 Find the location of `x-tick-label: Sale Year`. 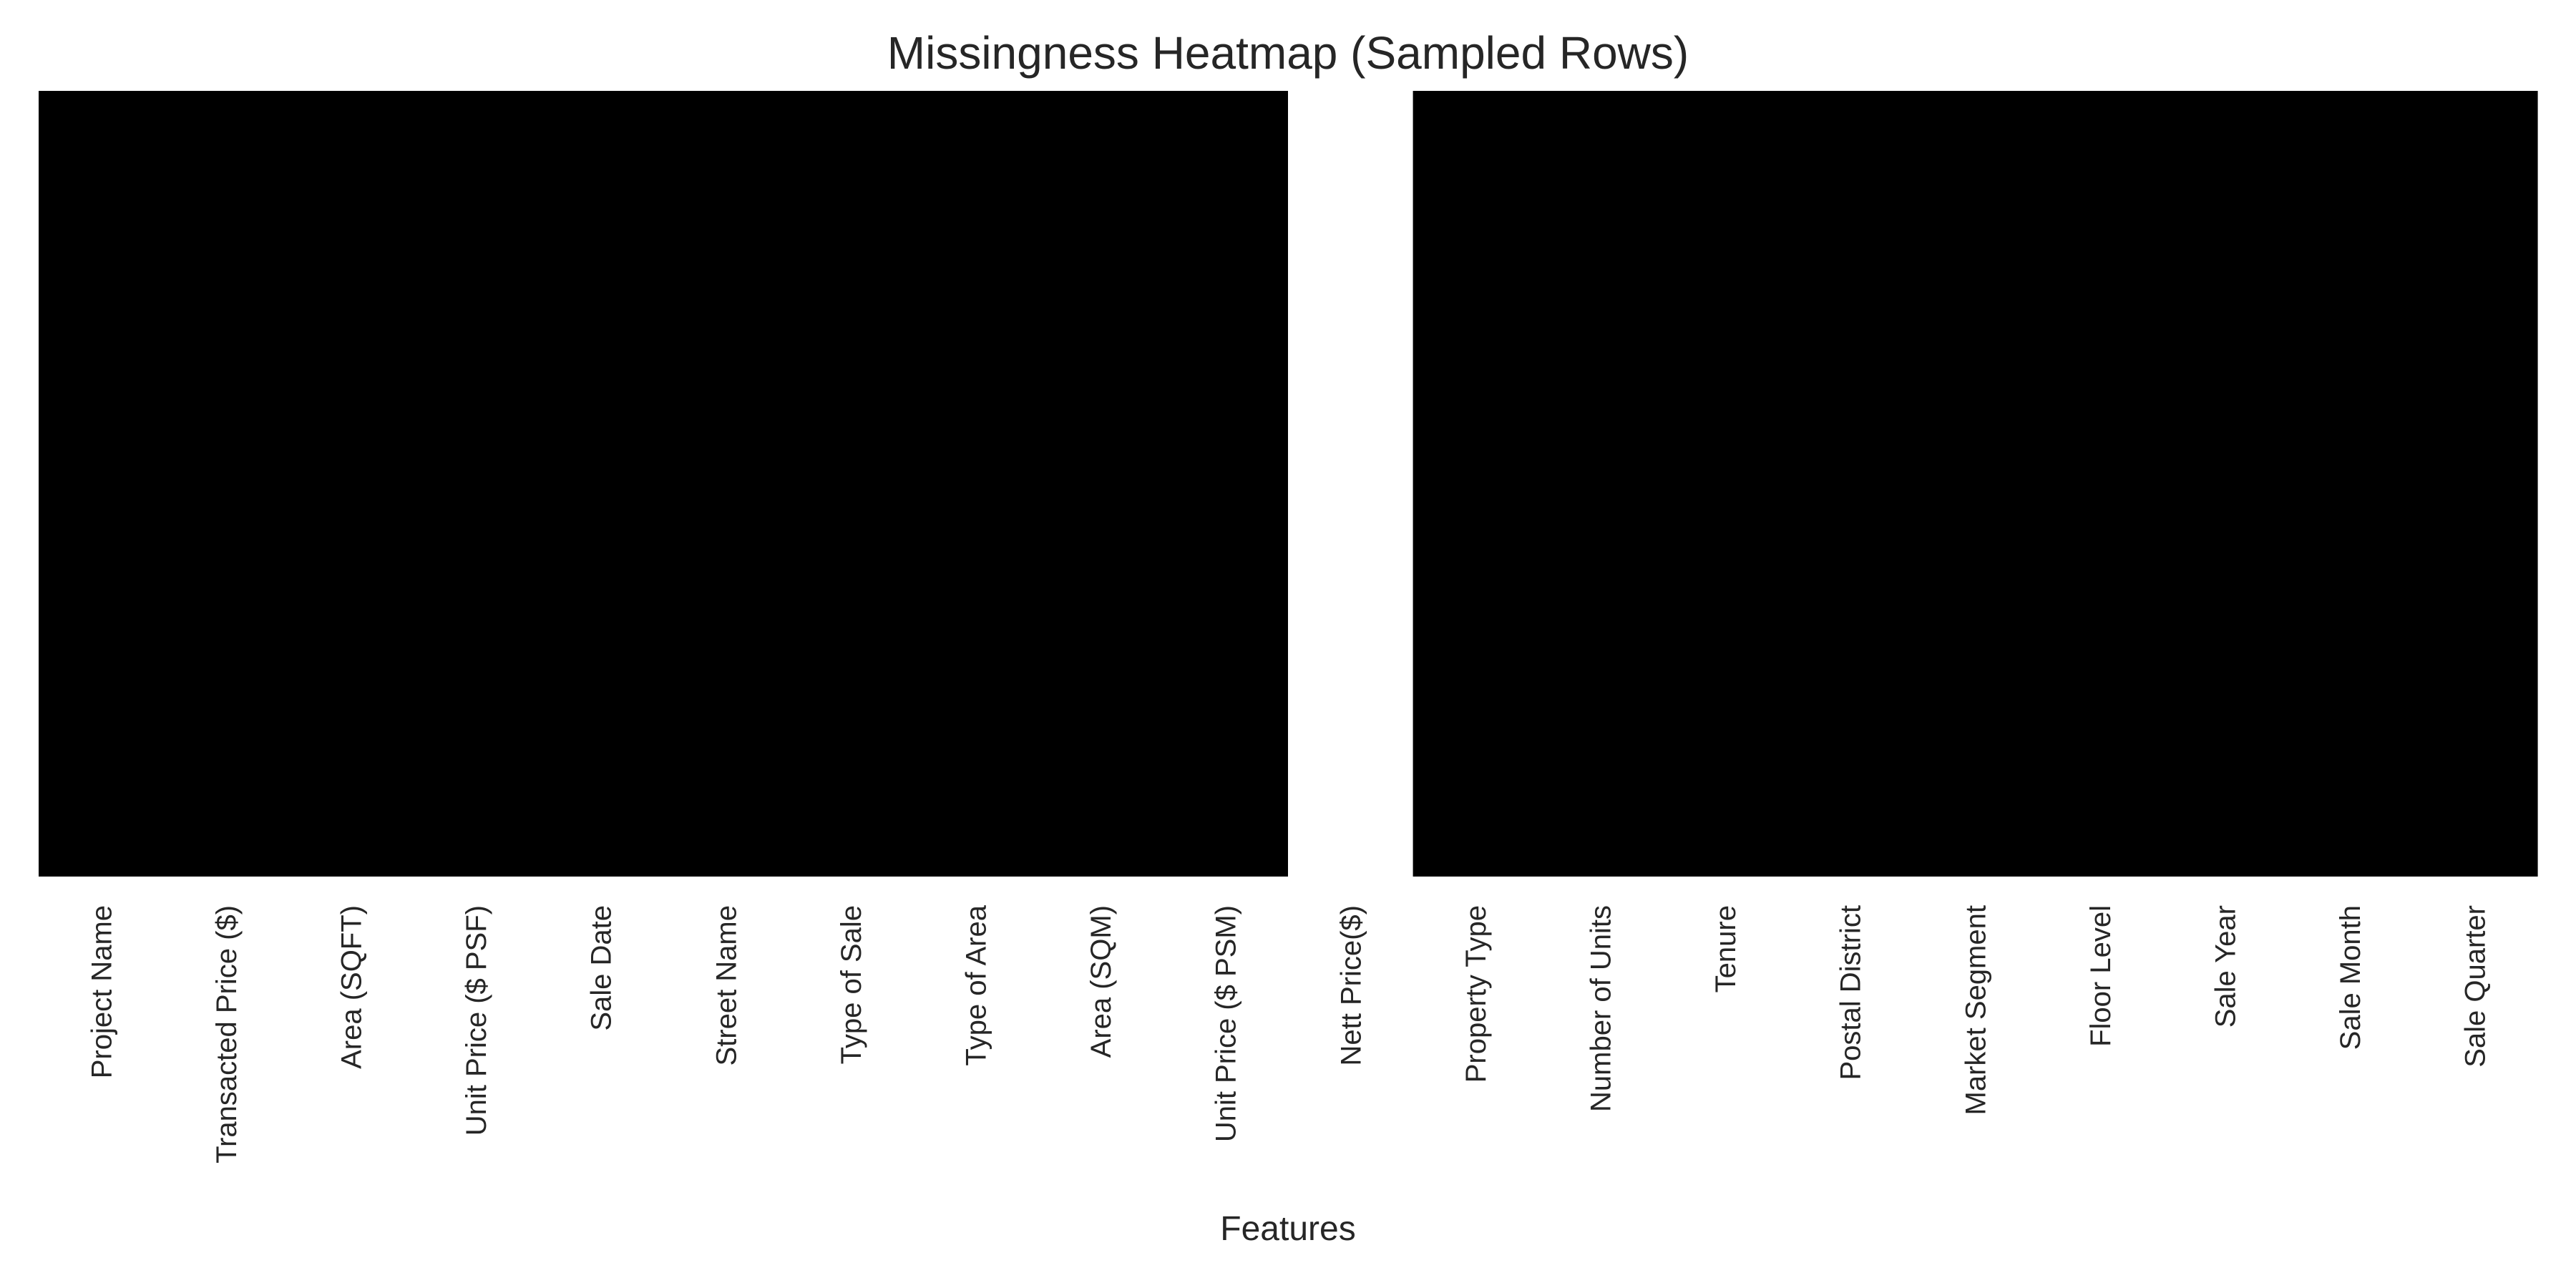

x-tick-label: Sale Year is located at coordinates (2226, 966).